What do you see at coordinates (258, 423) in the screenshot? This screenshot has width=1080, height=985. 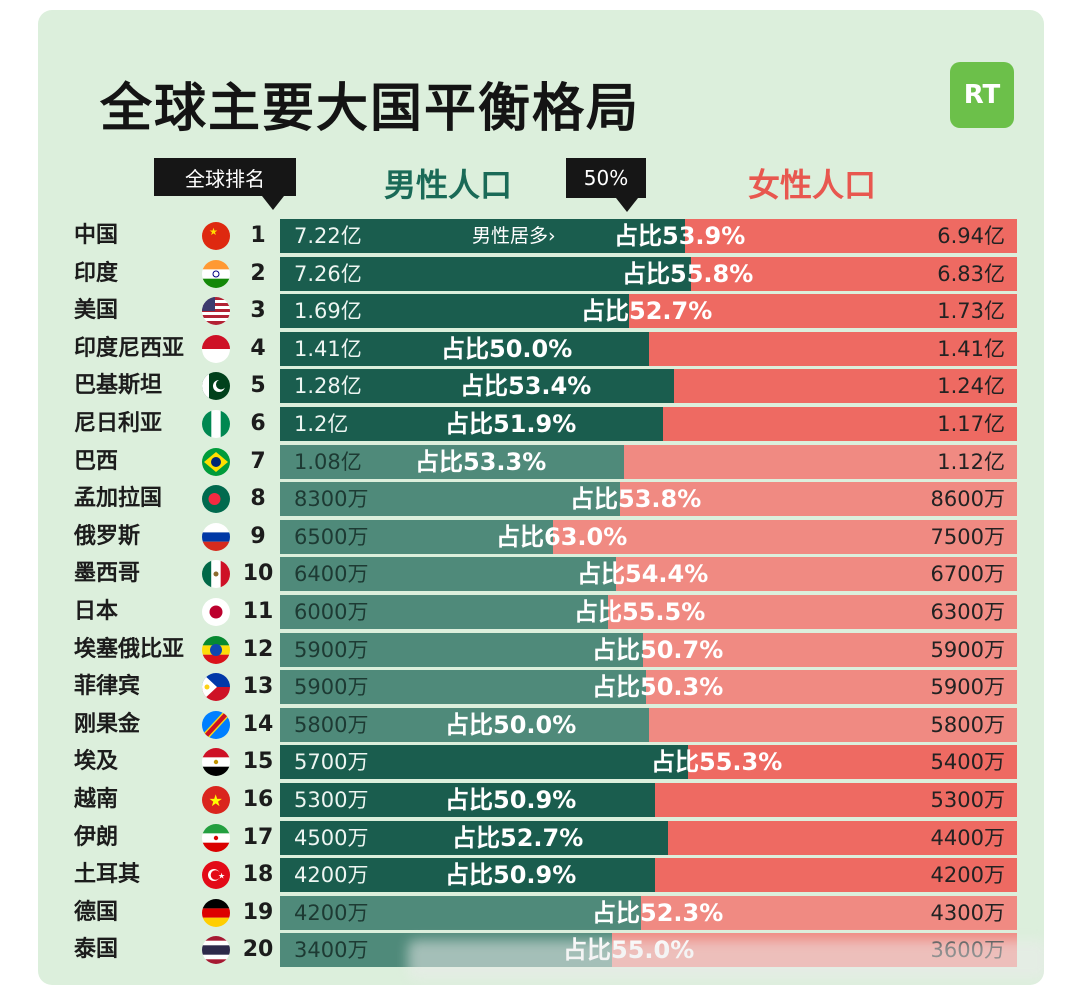 I see `rank-number: 6` at bounding box center [258, 423].